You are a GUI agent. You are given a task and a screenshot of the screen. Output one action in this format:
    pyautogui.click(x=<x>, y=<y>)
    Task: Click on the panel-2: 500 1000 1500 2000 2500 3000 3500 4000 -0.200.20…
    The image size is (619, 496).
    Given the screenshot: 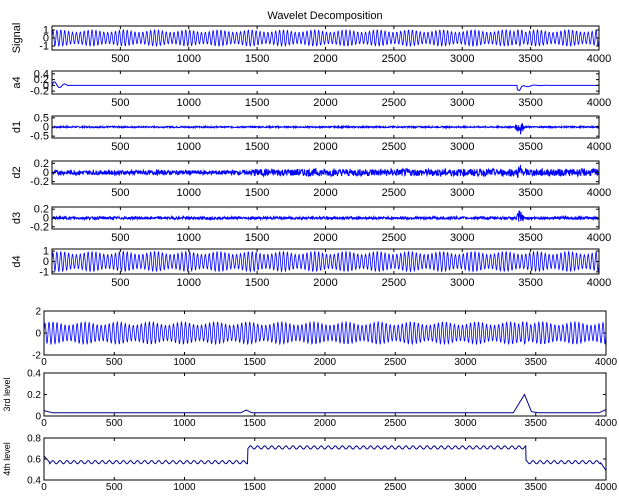 What is the action you would take?
    pyautogui.click(x=311, y=88)
    